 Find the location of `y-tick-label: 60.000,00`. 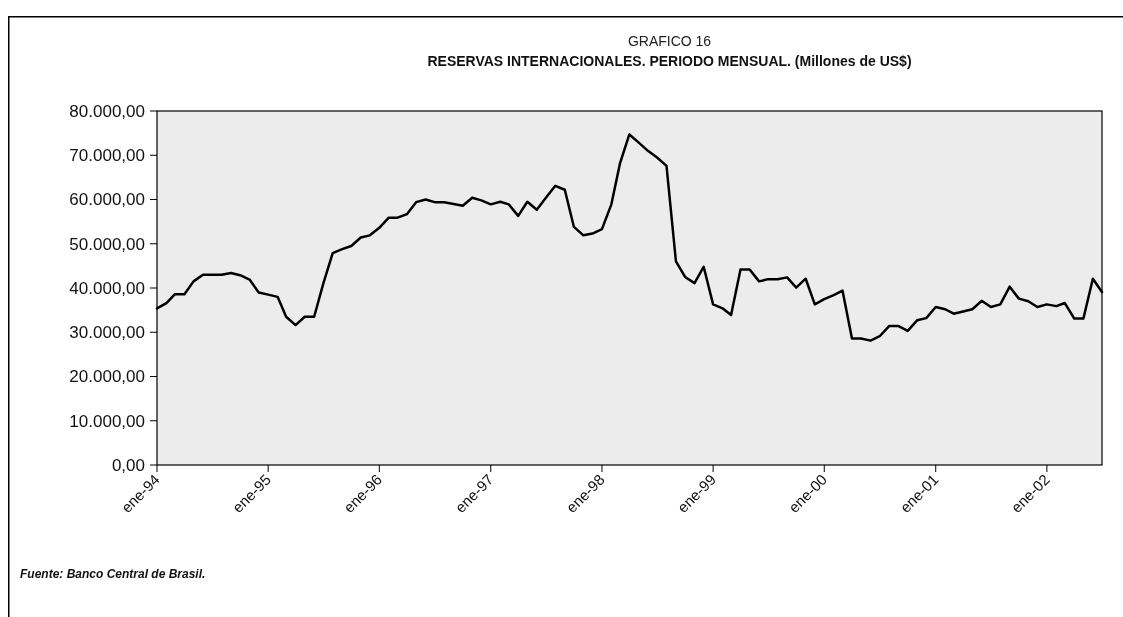

y-tick-label: 60.000,00 is located at coordinates (107, 200).